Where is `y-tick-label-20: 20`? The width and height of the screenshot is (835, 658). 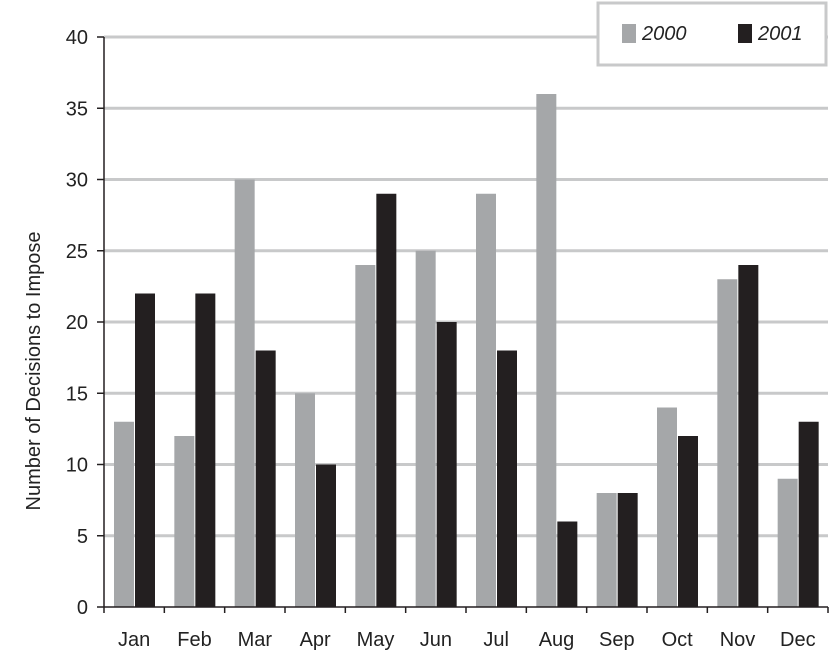 y-tick-label-20: 20 is located at coordinates (77, 323).